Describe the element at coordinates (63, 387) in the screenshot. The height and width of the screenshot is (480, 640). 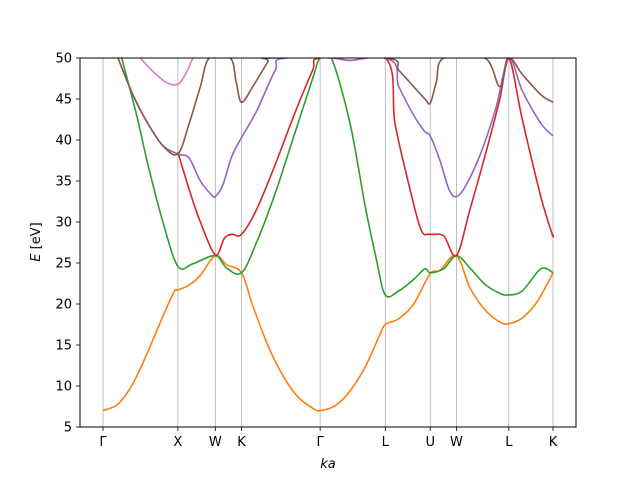
I see `y-tick-label: 10` at that location.